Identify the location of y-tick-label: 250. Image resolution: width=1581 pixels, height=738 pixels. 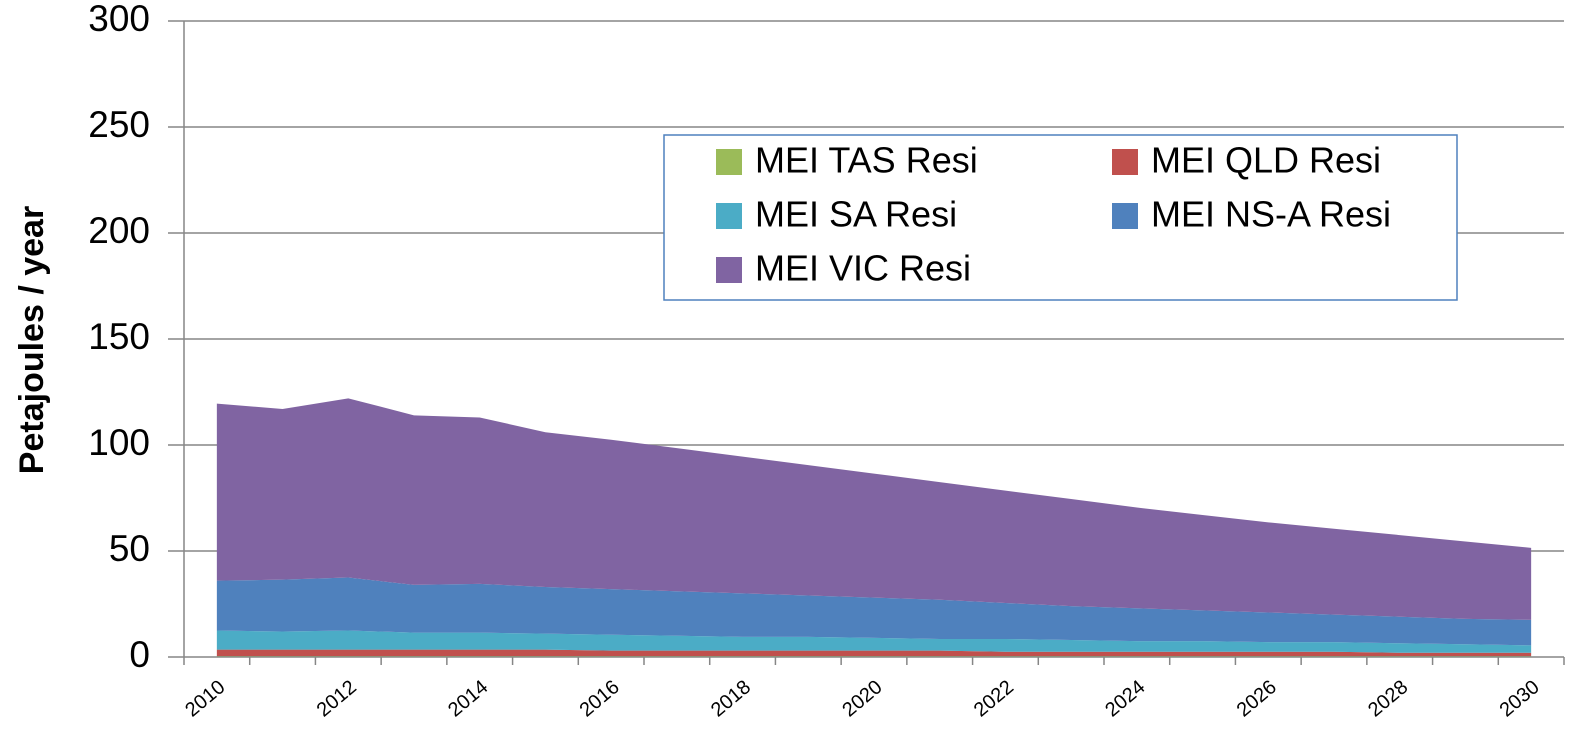
(119, 124).